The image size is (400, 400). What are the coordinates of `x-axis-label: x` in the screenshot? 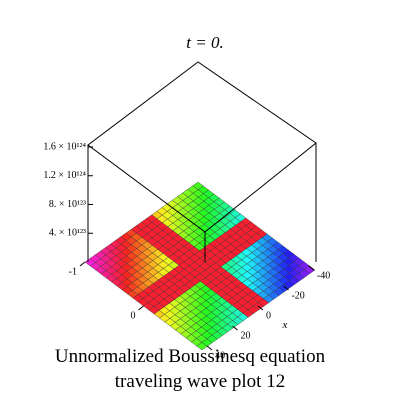 It's located at (285, 325).